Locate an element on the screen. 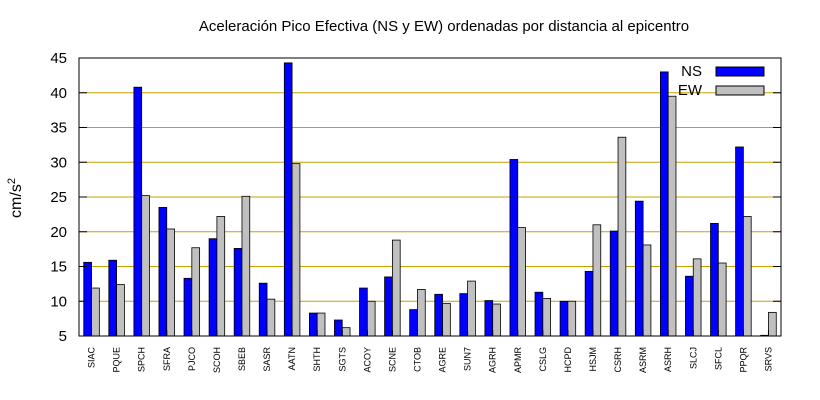  bar-ns-pjco is located at coordinates (188, 307).